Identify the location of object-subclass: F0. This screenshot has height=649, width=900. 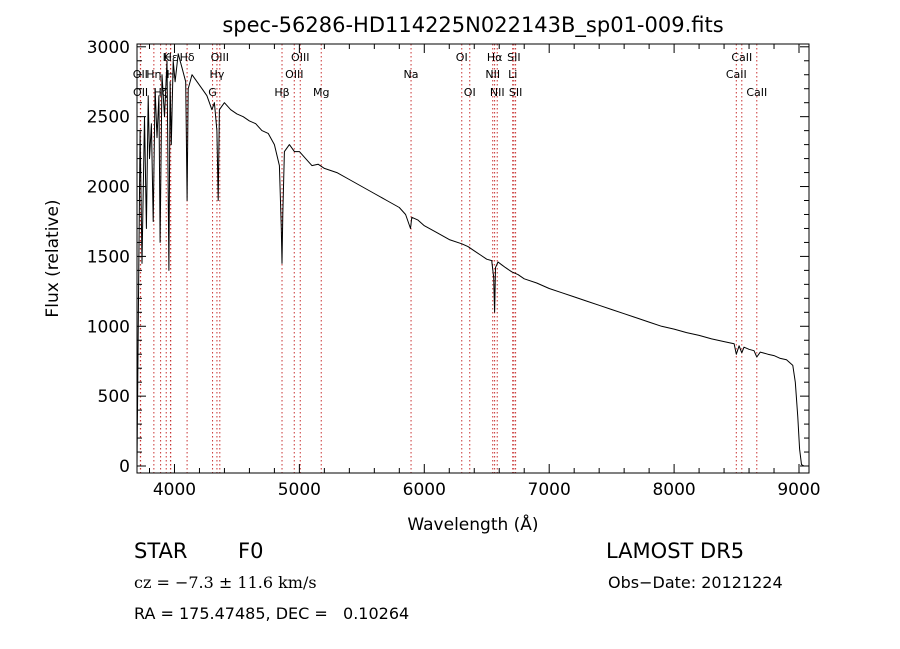
(251, 551).